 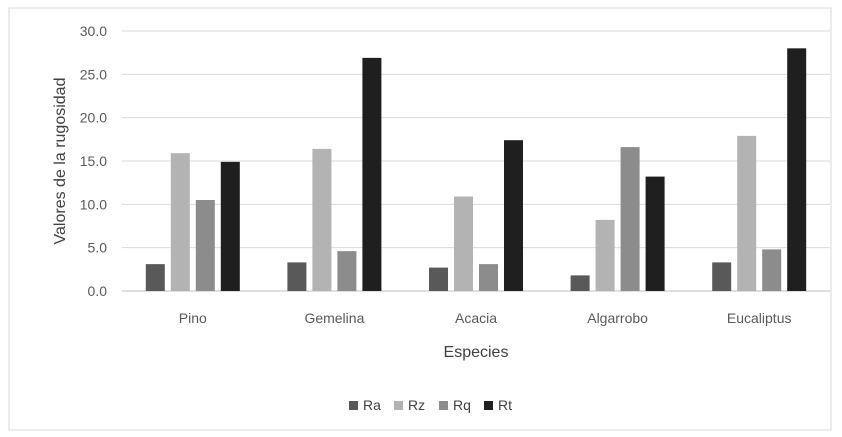 What do you see at coordinates (398, 405) in the screenshot?
I see `legend-swatch-rz` at bounding box center [398, 405].